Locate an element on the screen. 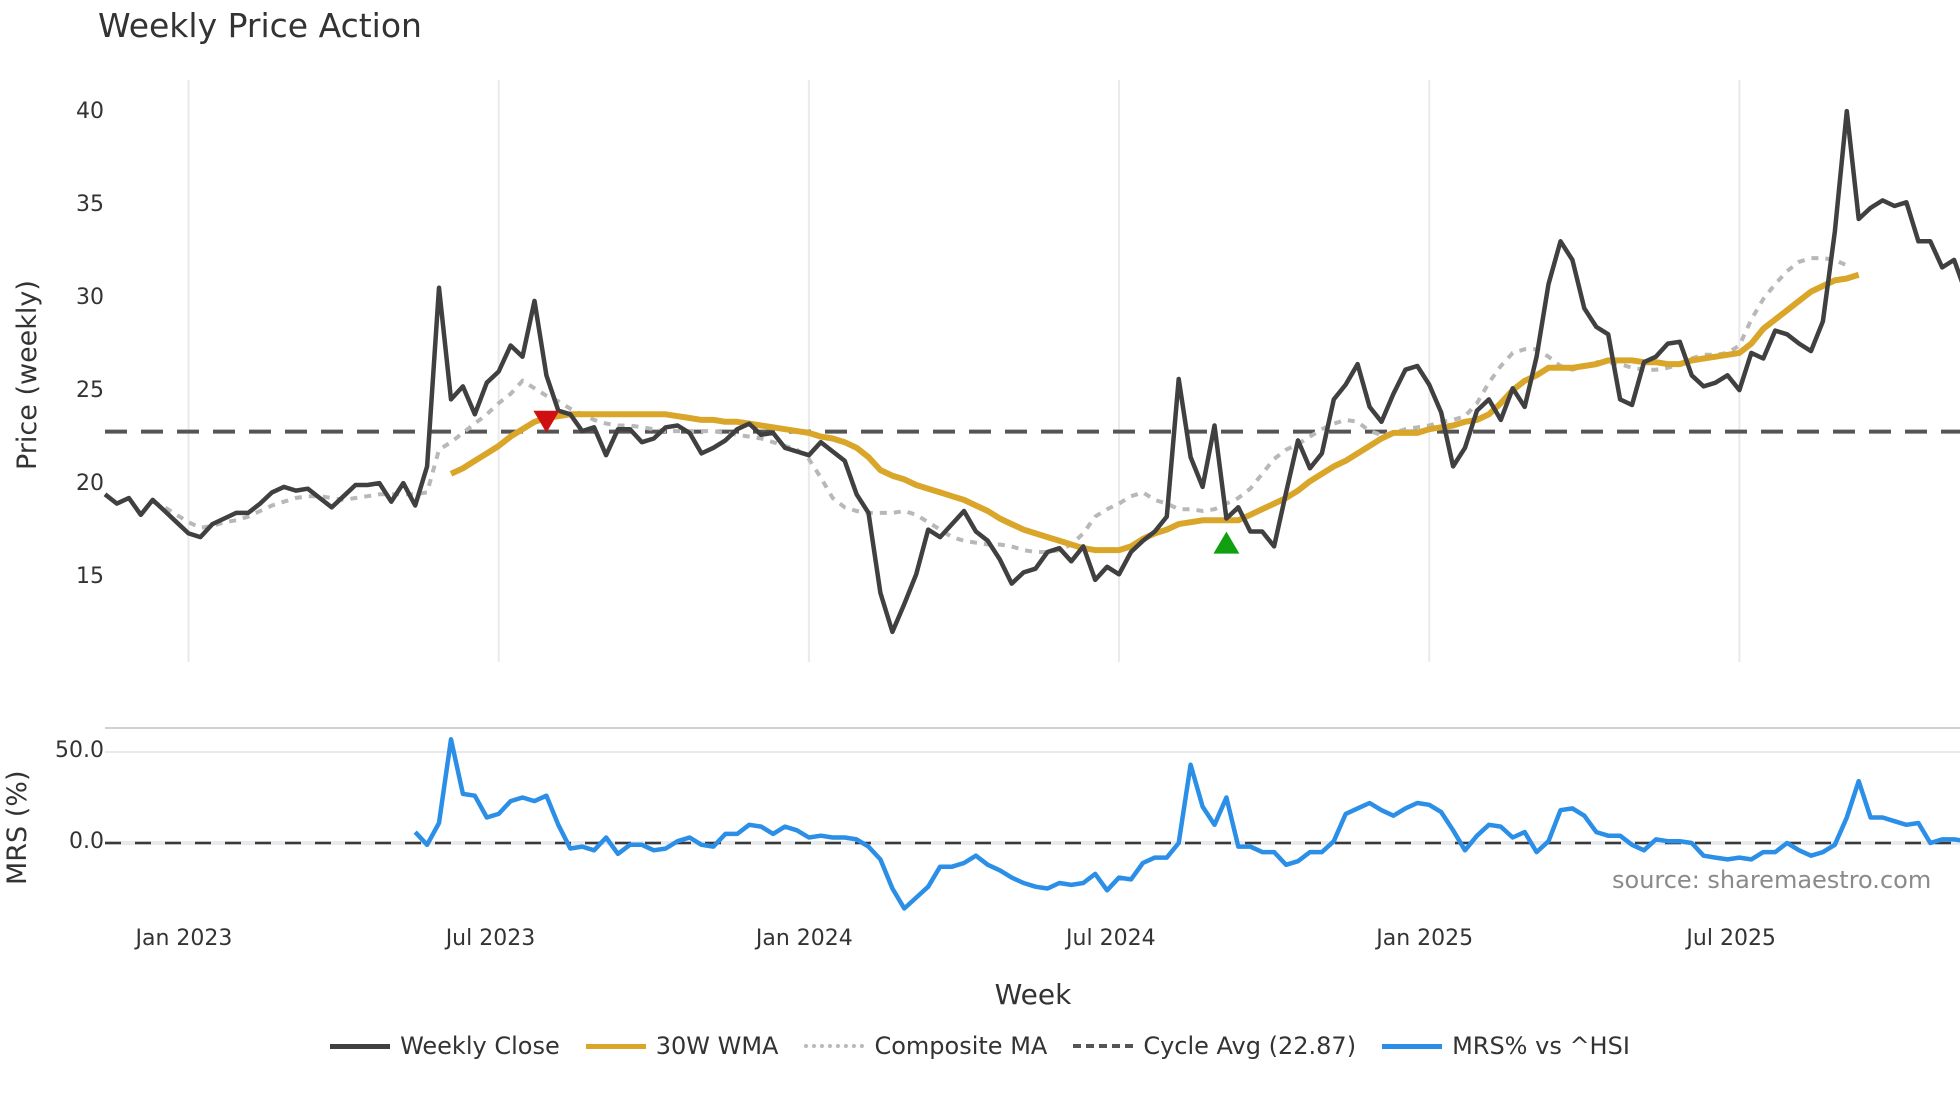 The image size is (1960, 1102). tick-label: 20 is located at coordinates (90, 483).